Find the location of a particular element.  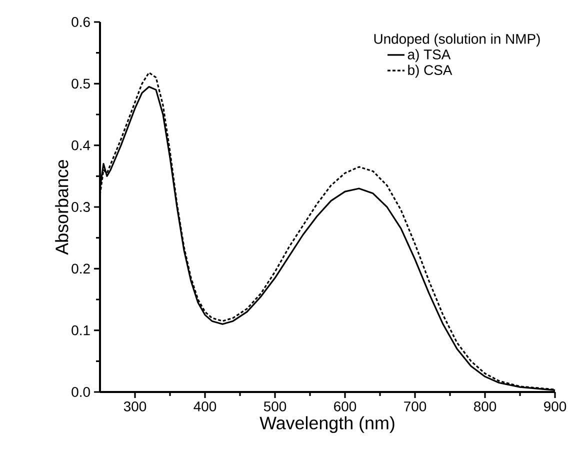

y-tick-label: 0.1 is located at coordinates (81, 330).